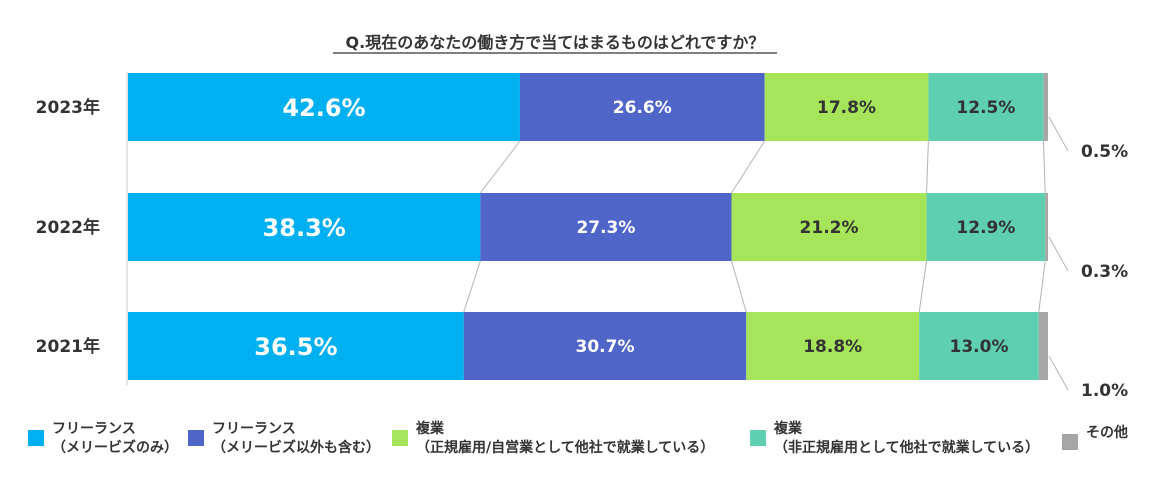 This screenshot has width=1165, height=480. I want to click on data-label: 13.0%, so click(979, 347).